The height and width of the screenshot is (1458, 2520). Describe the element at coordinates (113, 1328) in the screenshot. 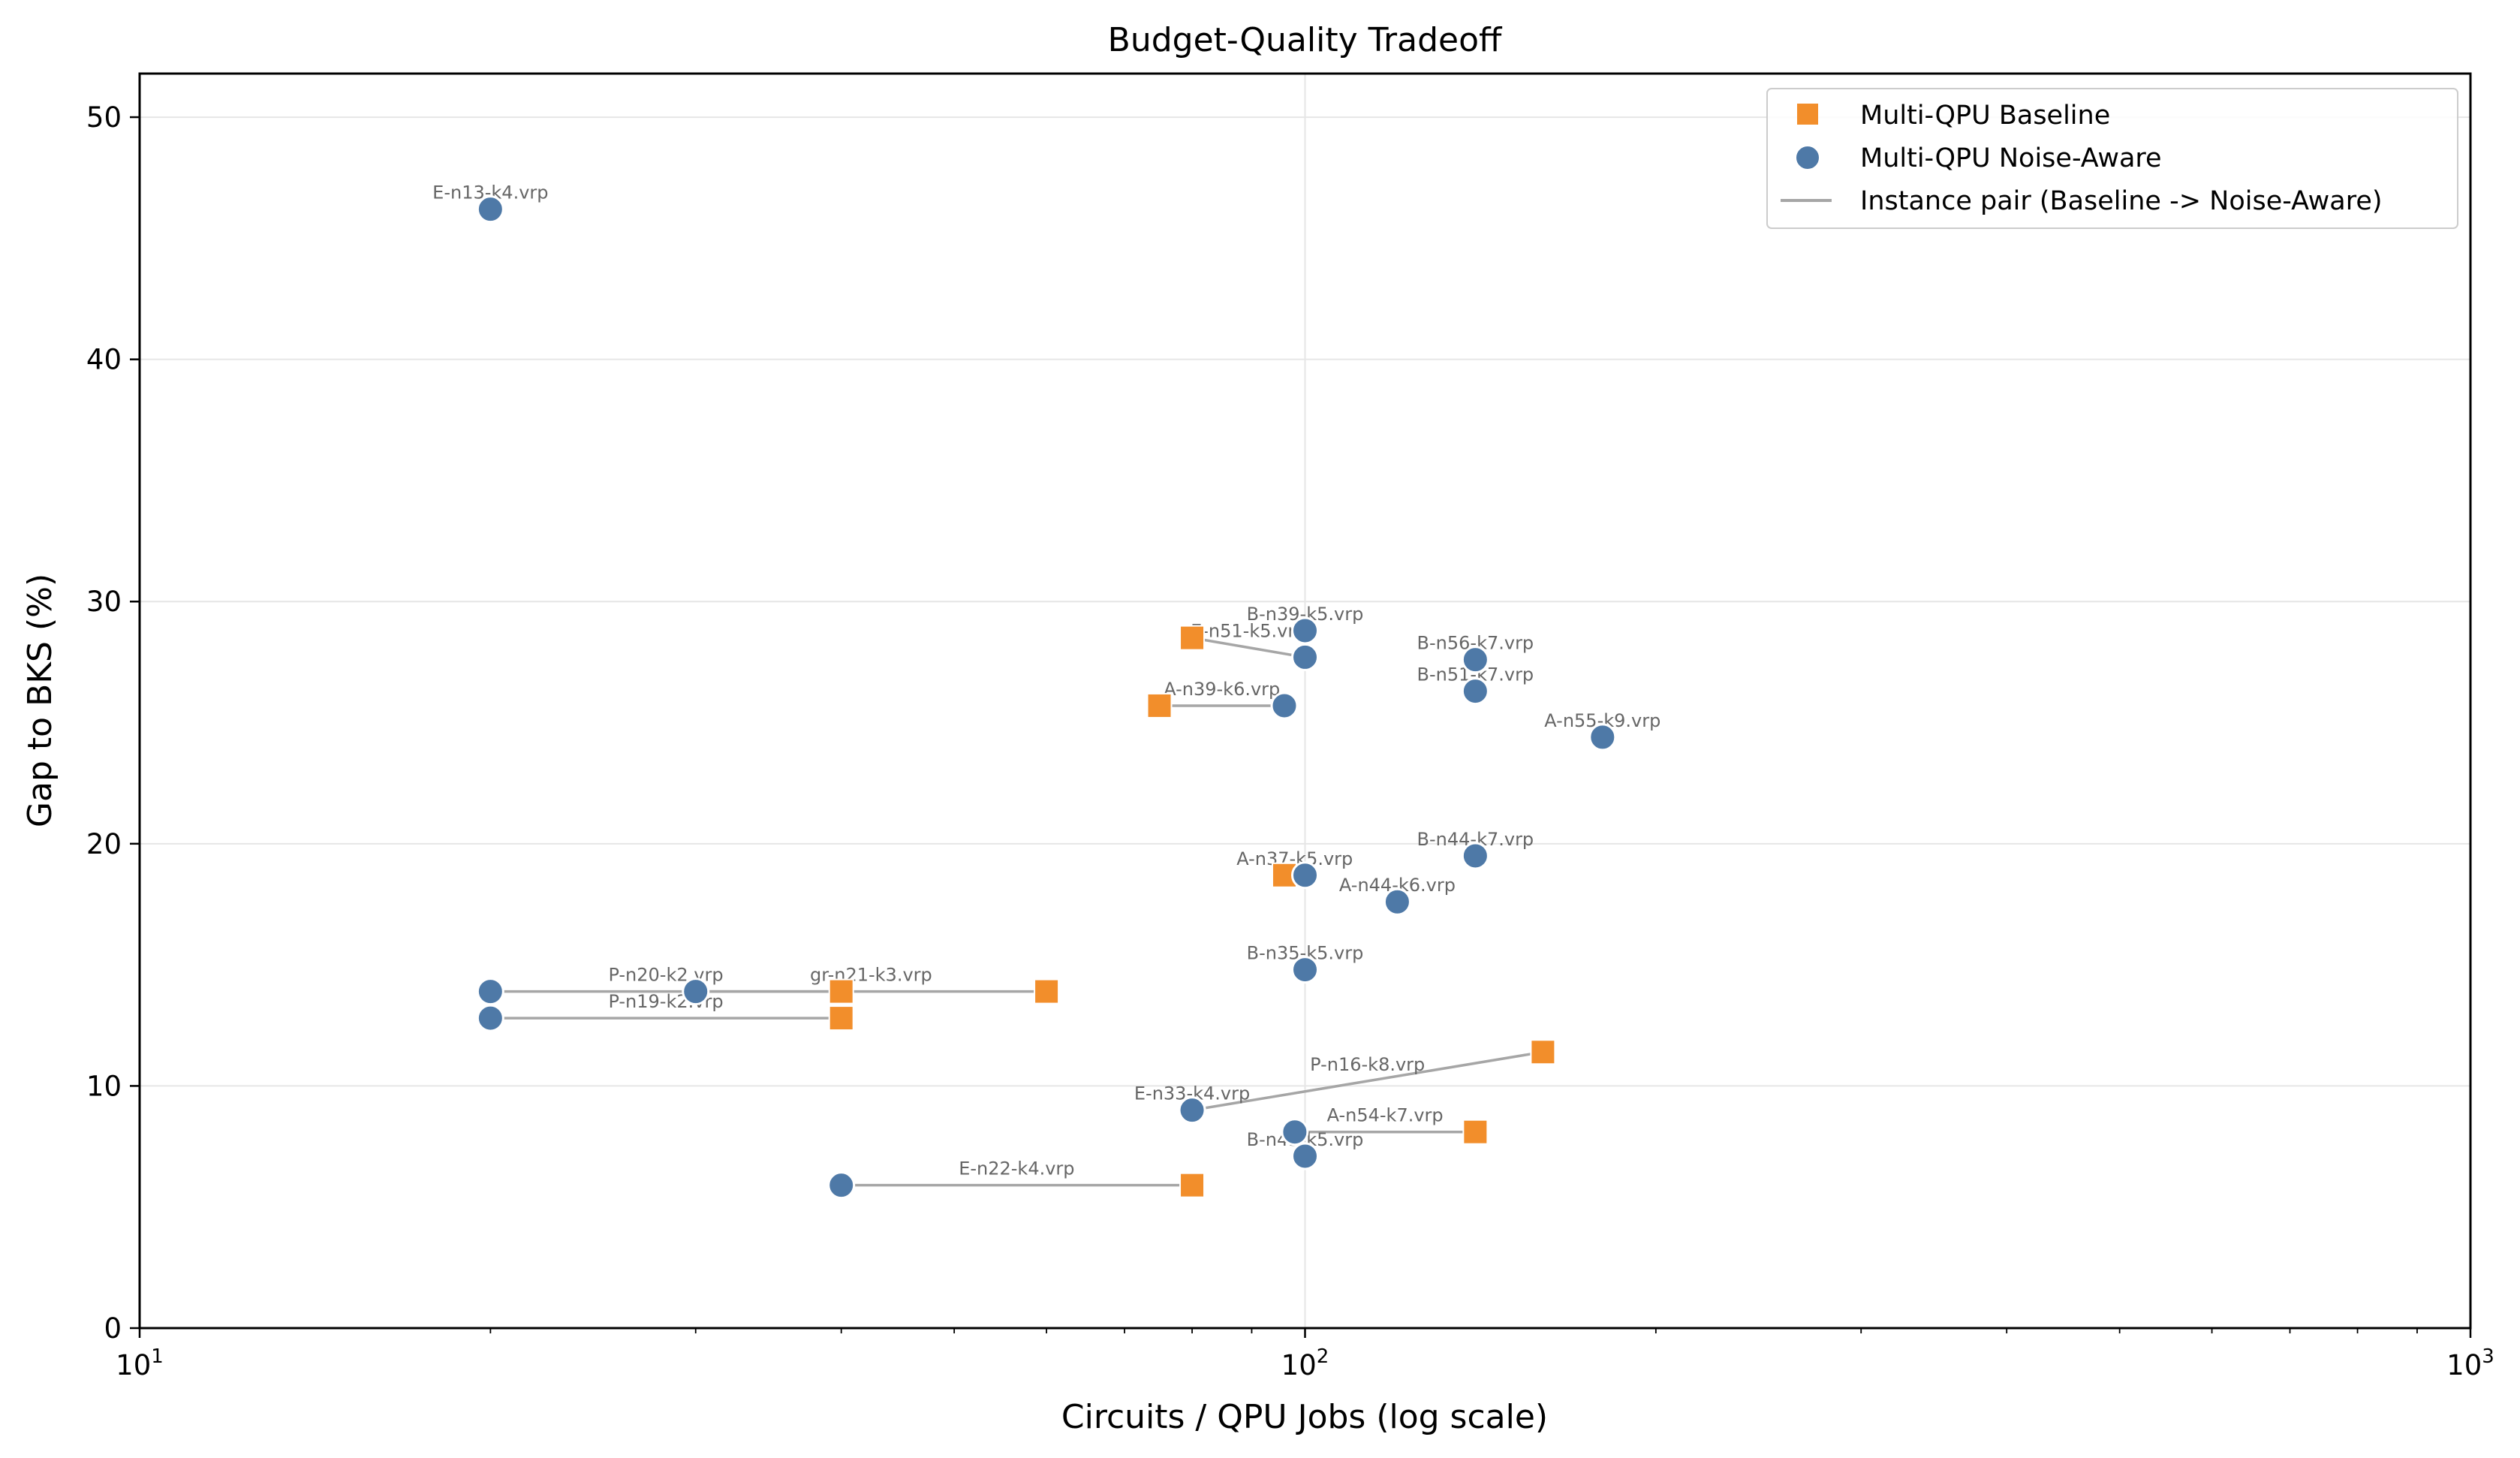

I see `y-tick-label: 0` at that location.